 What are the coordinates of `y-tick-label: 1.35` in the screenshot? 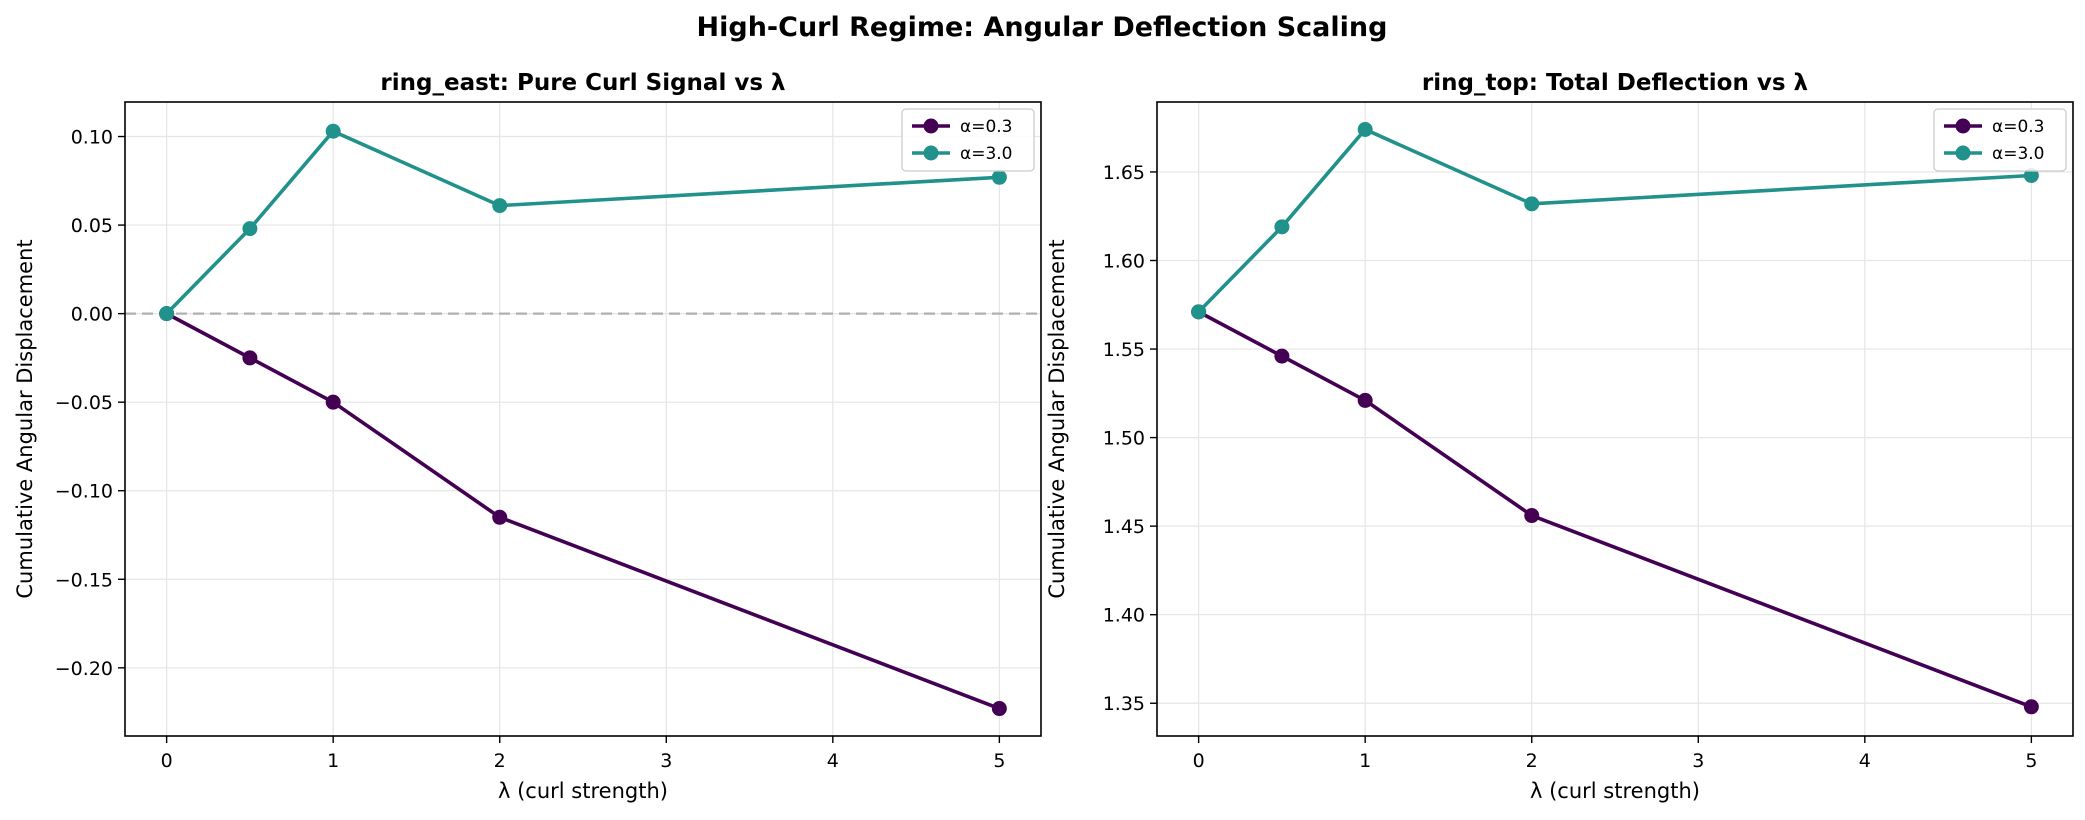 It's located at (1124, 704).